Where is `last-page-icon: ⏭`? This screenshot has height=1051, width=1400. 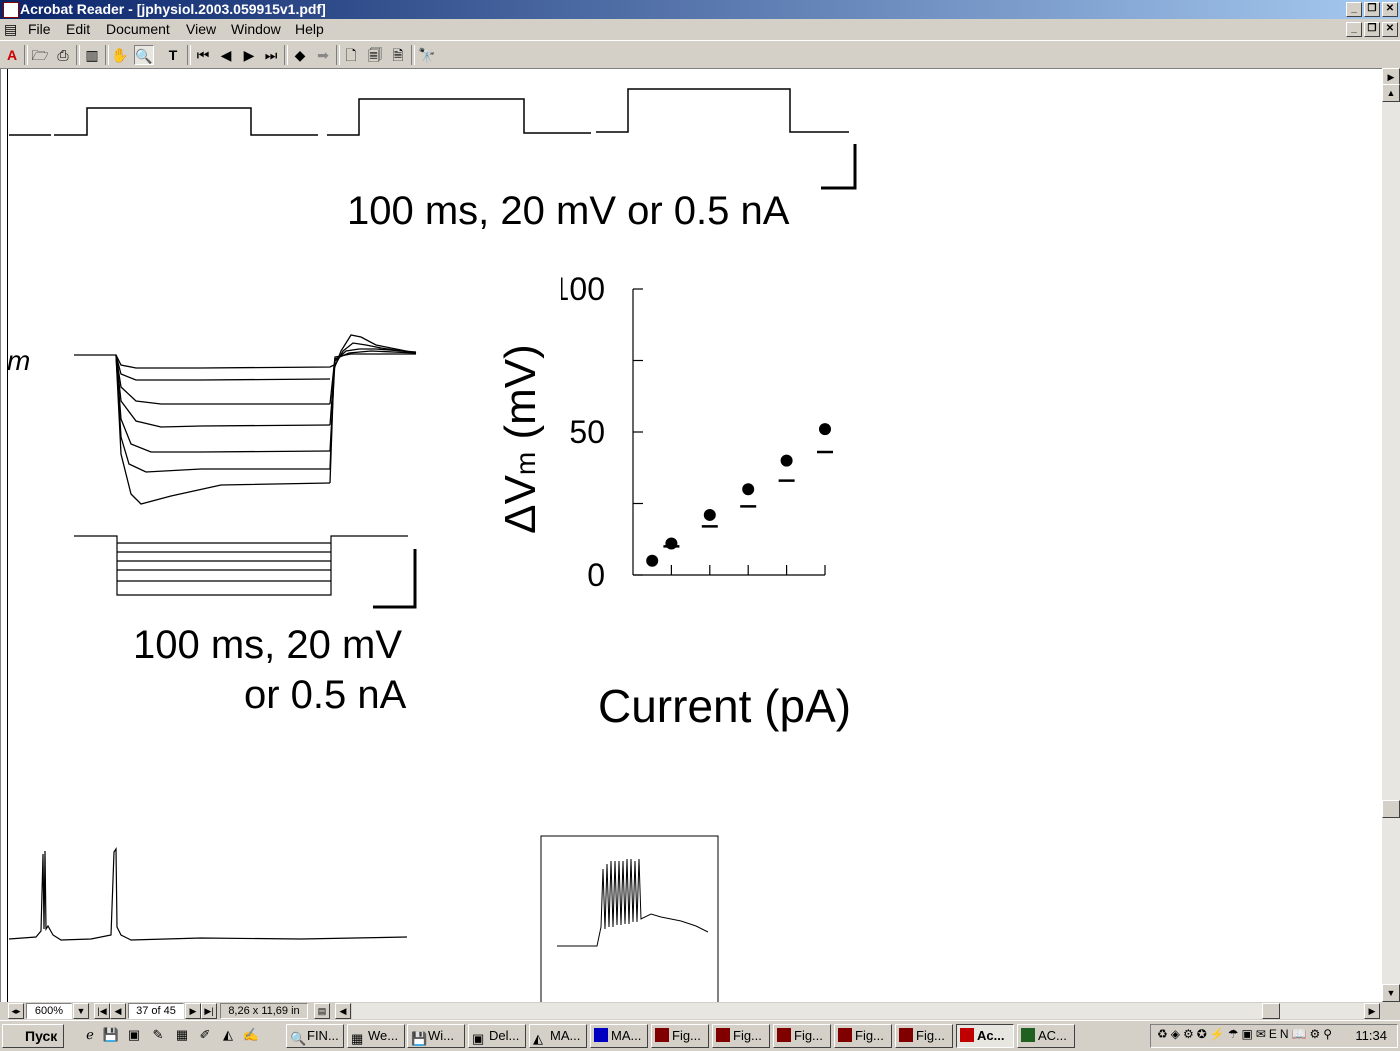 last-page-icon: ⏭ is located at coordinates (271, 55).